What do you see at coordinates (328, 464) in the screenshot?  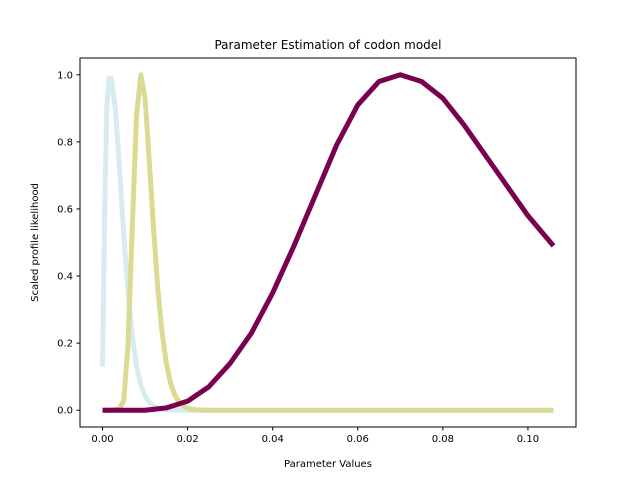 I see `x-axis-label: Parameter Values` at bounding box center [328, 464].